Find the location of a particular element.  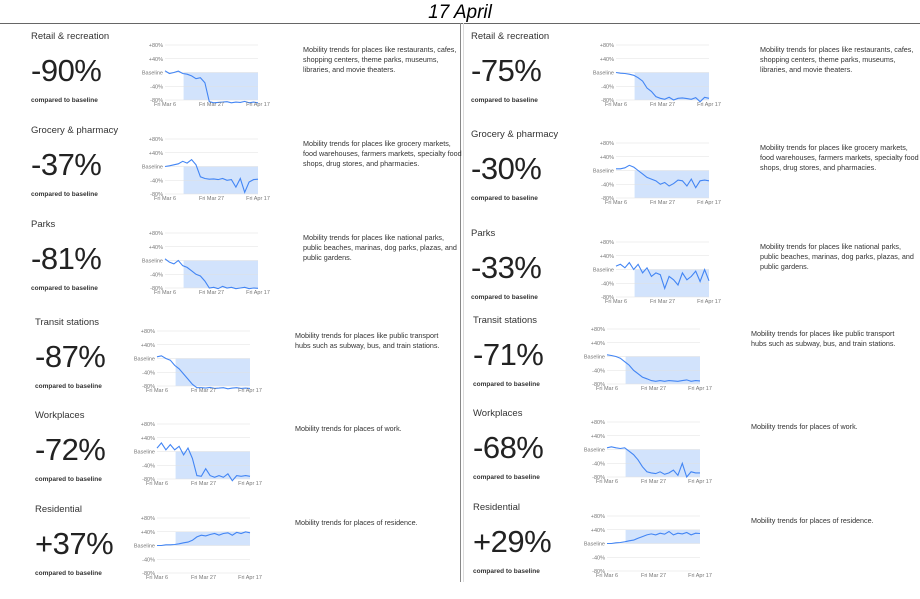

change-value: -30% is located at coordinates (506, 168).